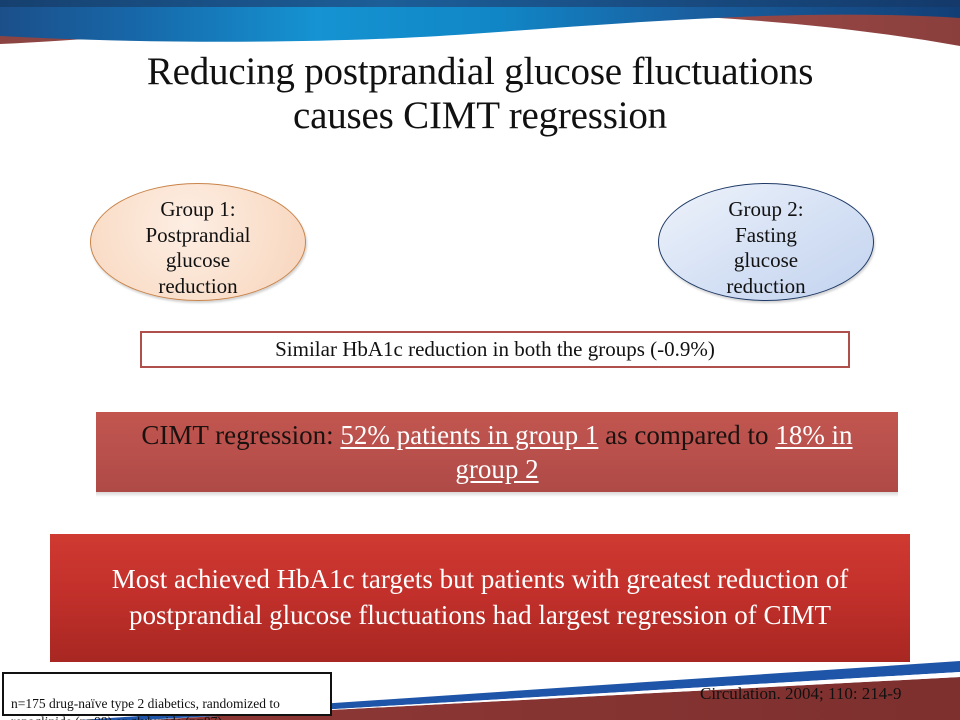  What do you see at coordinates (241, 434) in the screenshot?
I see `cimt-lead-text: CIMT regression:` at bounding box center [241, 434].